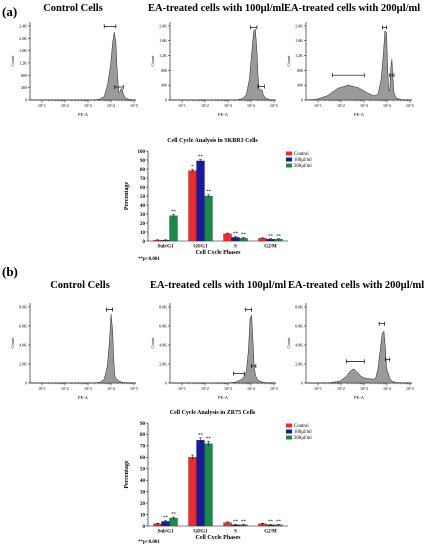 This screenshot has width=425, height=550. What do you see at coordinates (303, 166) in the screenshot?
I see `legend-label: 200µl/ml` at bounding box center [303, 166].